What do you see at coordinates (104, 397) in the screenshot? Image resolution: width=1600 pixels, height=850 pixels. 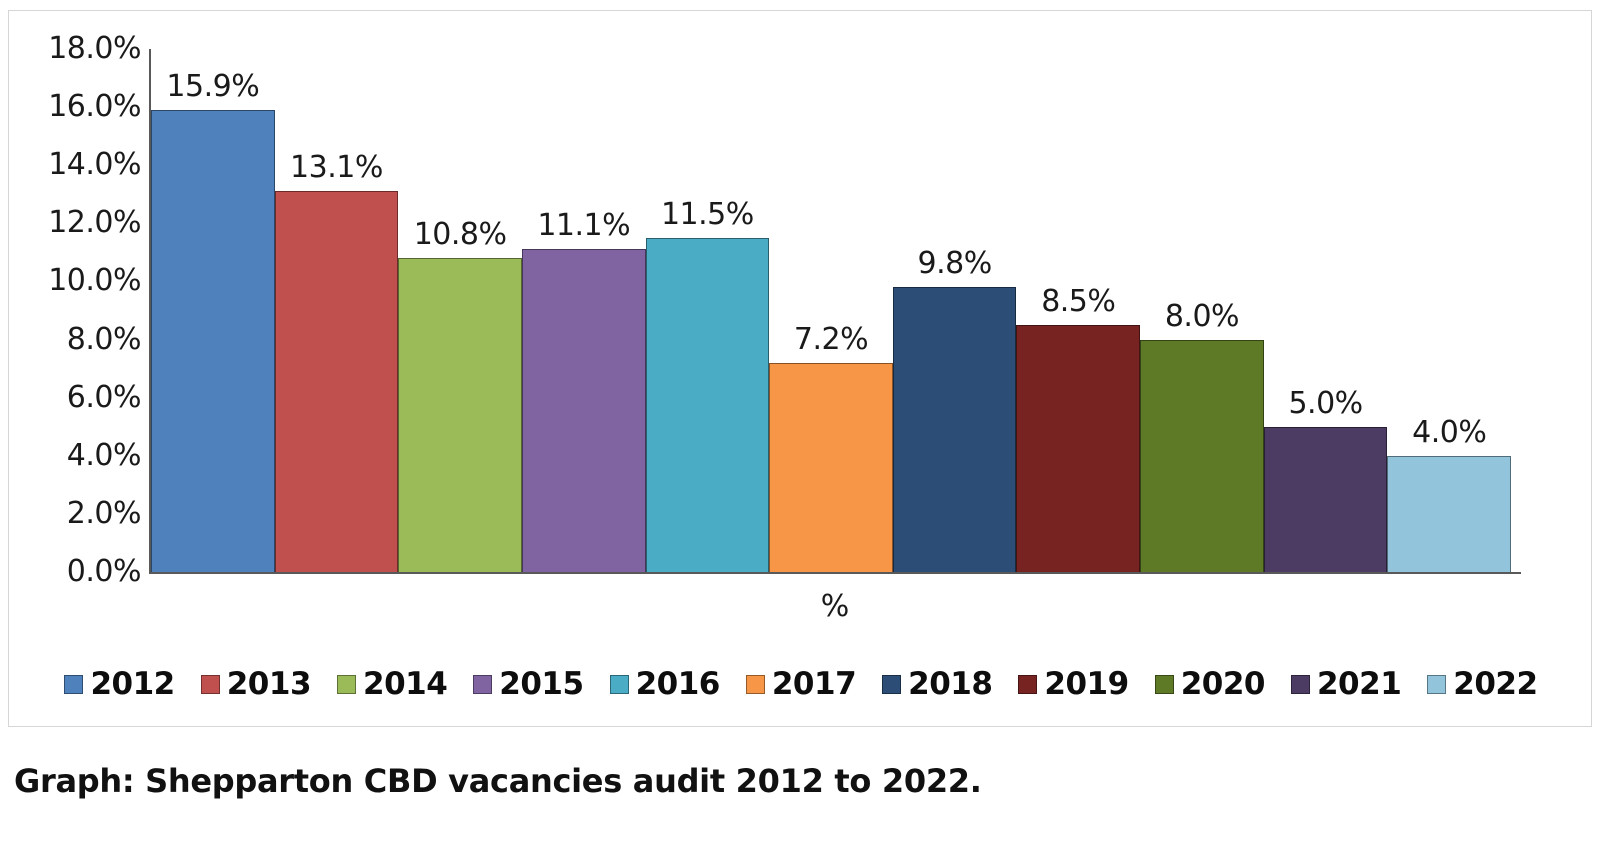 I see `y-axis-tick-label: 6.0%` at bounding box center [104, 397].